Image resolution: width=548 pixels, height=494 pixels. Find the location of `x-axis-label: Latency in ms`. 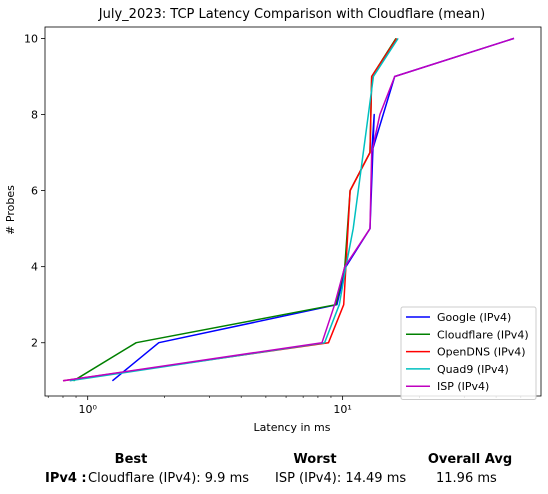

x-axis-label: Latency in ms is located at coordinates (292, 427).